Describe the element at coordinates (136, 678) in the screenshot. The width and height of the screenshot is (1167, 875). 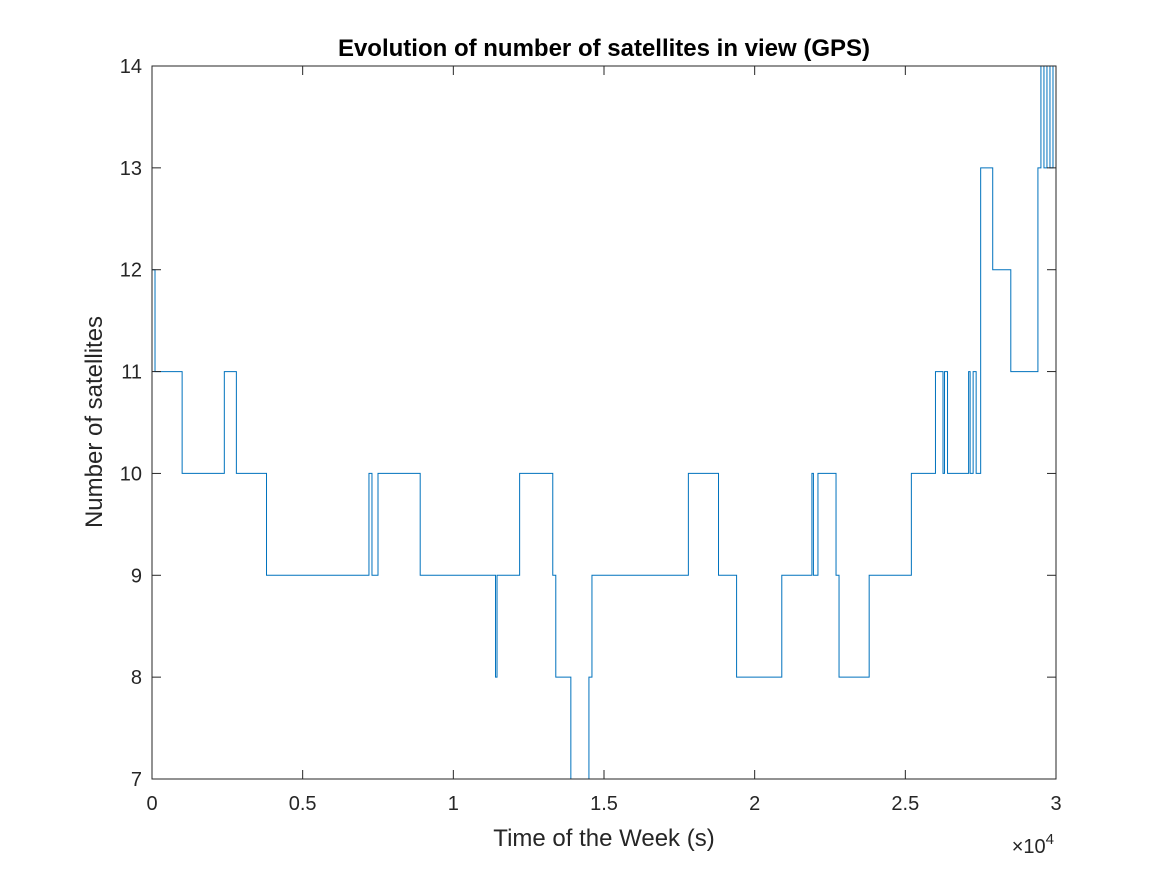
I see `y-tick-label: 8` at that location.